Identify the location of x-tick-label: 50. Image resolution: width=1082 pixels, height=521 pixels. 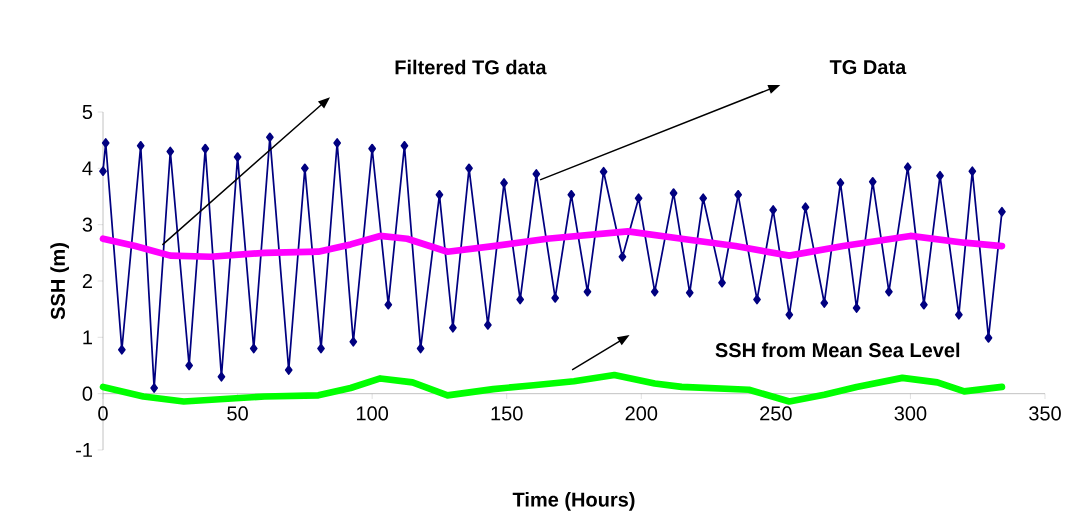
(237, 413).